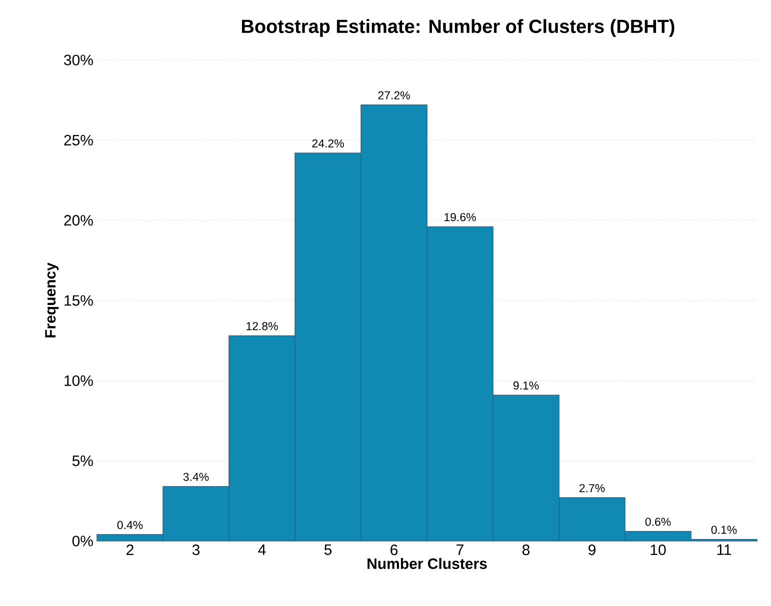 The height and width of the screenshot is (606, 771). Describe the element at coordinates (52, 300) in the screenshot. I see `y-axis-title: Frequency` at that location.